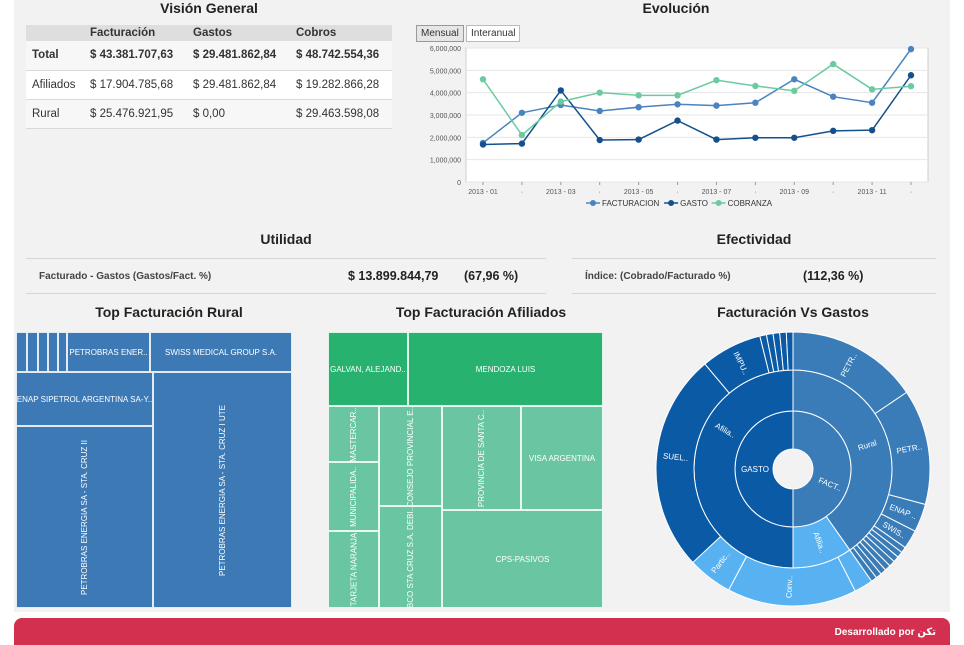 This screenshot has width=964, height=645. Describe the element at coordinates (410, 456) in the screenshot. I see `treemap-cell: CONSEJO PROVINCIAL E..` at that location.